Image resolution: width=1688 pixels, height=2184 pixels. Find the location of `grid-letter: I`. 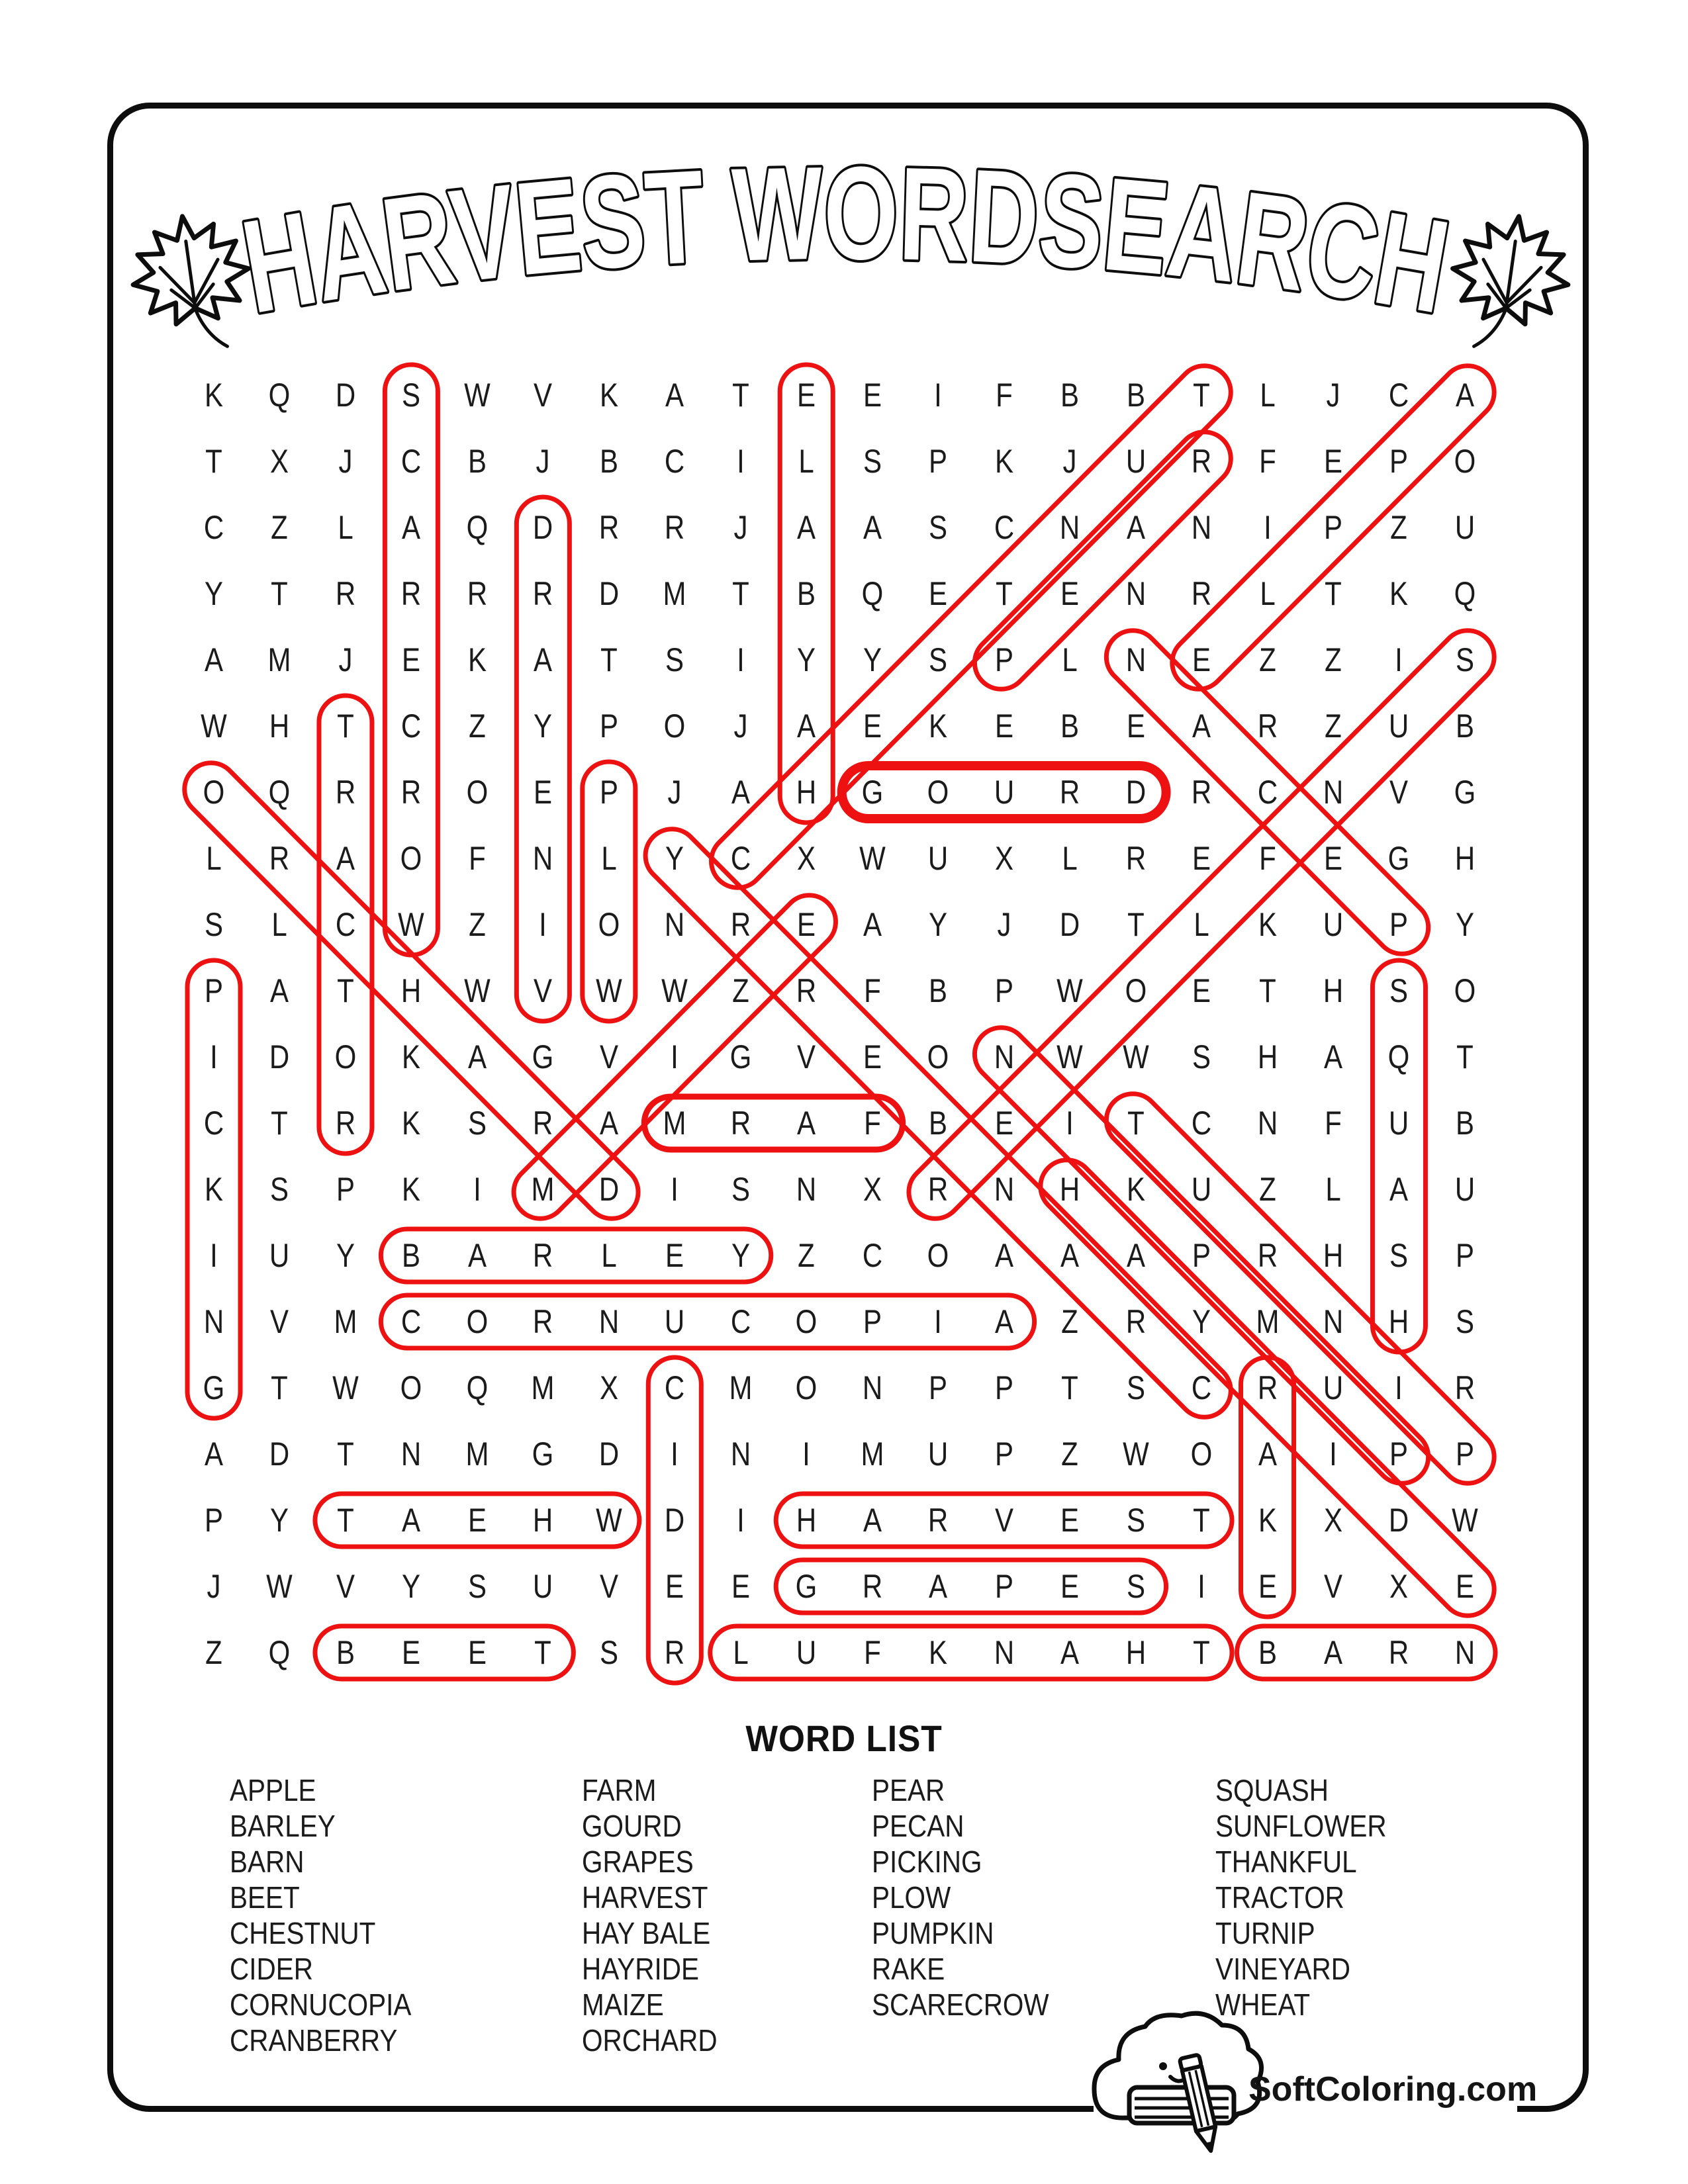

grid-letter: I is located at coordinates (477, 1189).